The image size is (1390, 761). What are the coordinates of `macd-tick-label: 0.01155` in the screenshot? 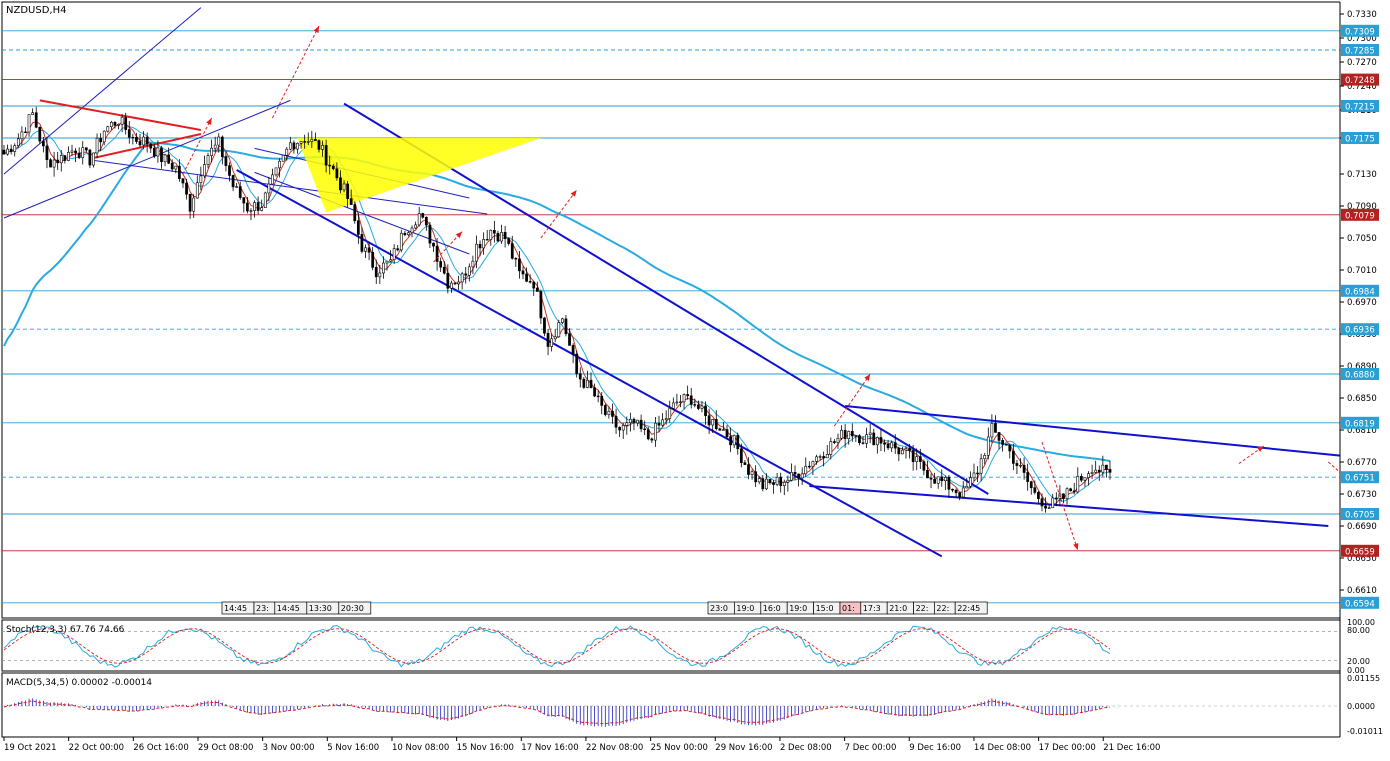 It's located at (1363, 678).